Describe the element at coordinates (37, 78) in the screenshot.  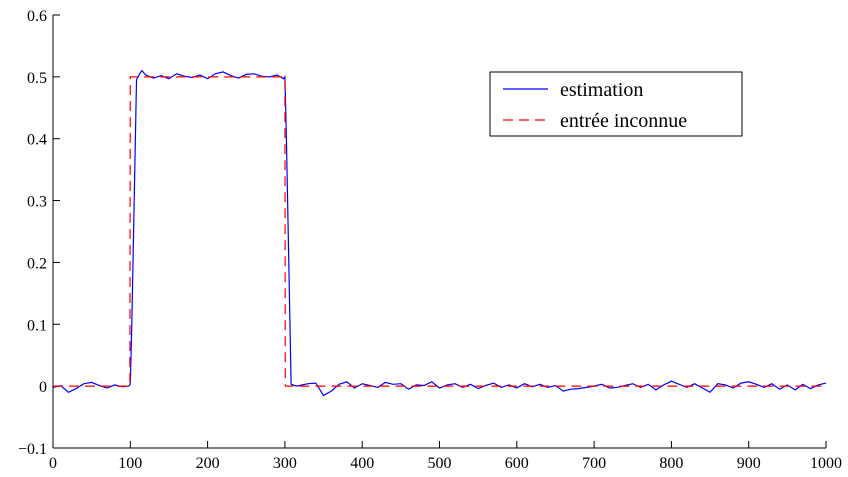
I see `y-tick-label: 0.5` at that location.